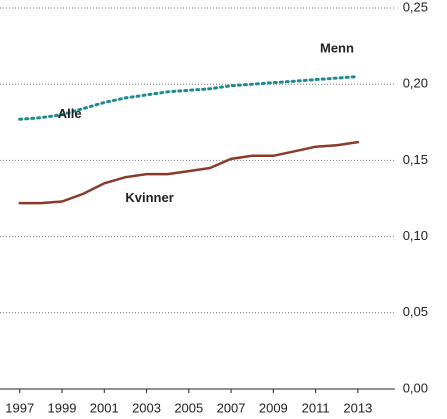 The width and height of the screenshot is (447, 419). What do you see at coordinates (415, 7) in the screenshot?
I see `y-tick-label: 0,25` at bounding box center [415, 7].